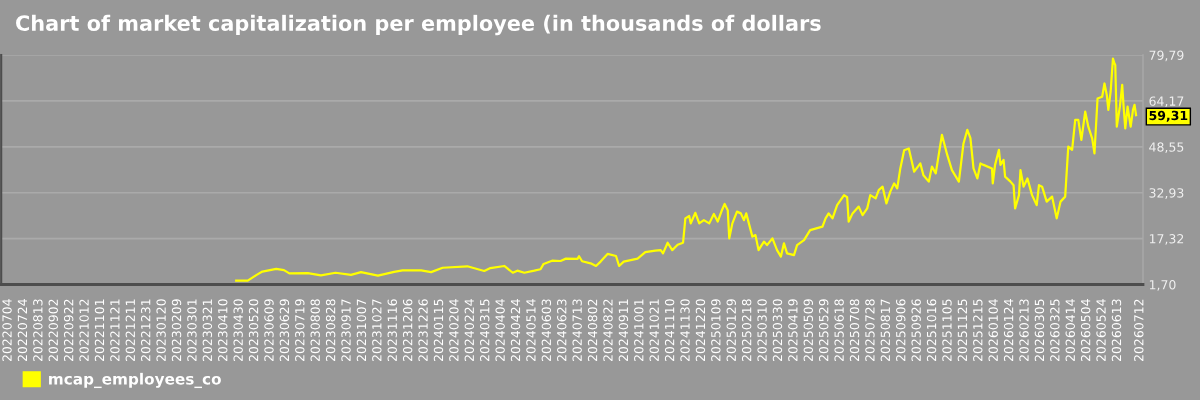  I want to click on x-tick-label: 20240822, so click(608, 330).